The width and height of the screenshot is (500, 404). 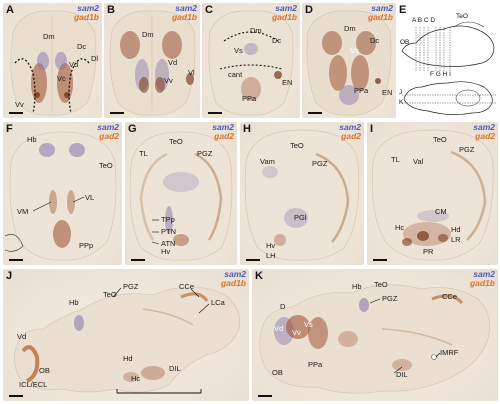 I want to click on label-dl: Dl, so click(x=95, y=58).